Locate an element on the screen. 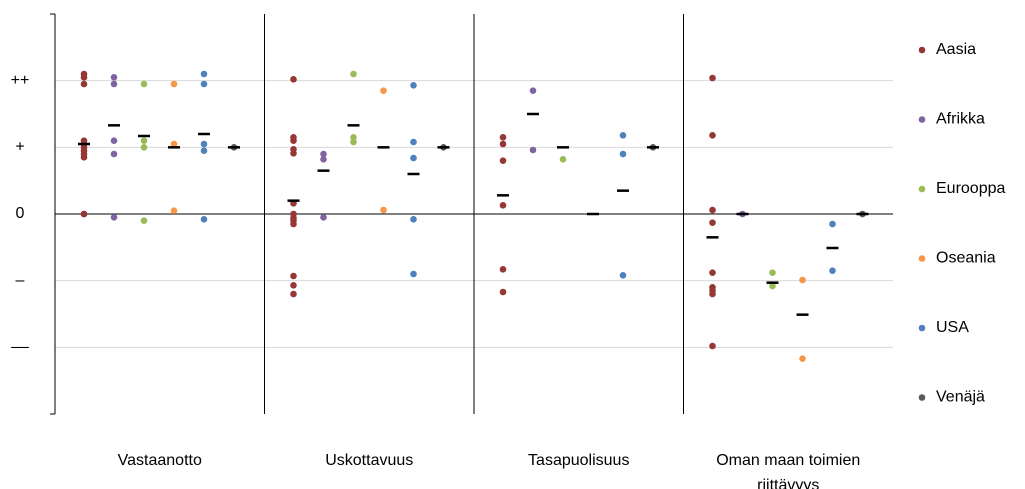 The image size is (1025, 489). legend-label: Afrikka is located at coordinates (960, 119).